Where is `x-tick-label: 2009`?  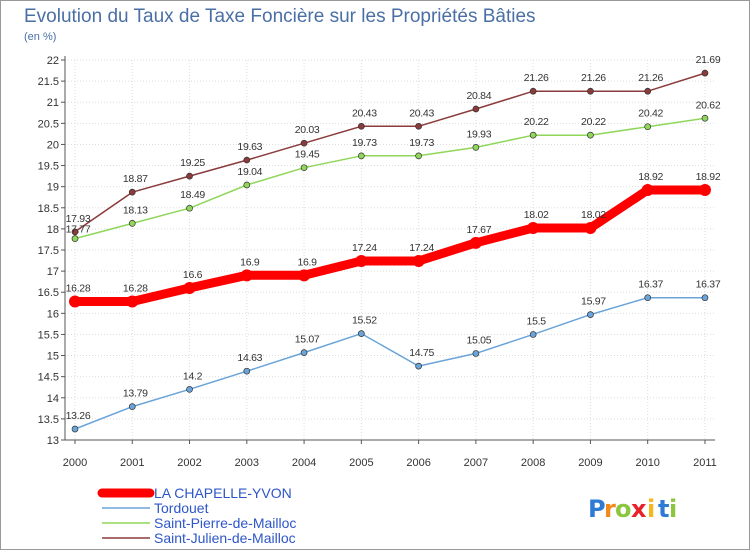 x-tick-label: 2009 is located at coordinates (590, 463).